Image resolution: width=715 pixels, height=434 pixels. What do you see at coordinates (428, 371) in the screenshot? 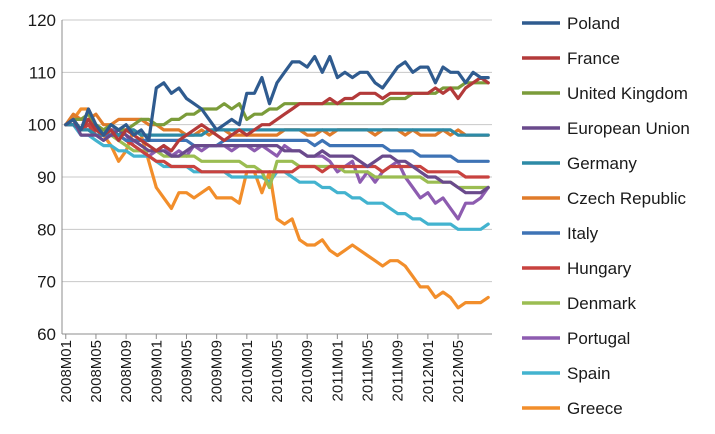
I see `x-tick-label: 2012M01` at bounding box center [428, 371].